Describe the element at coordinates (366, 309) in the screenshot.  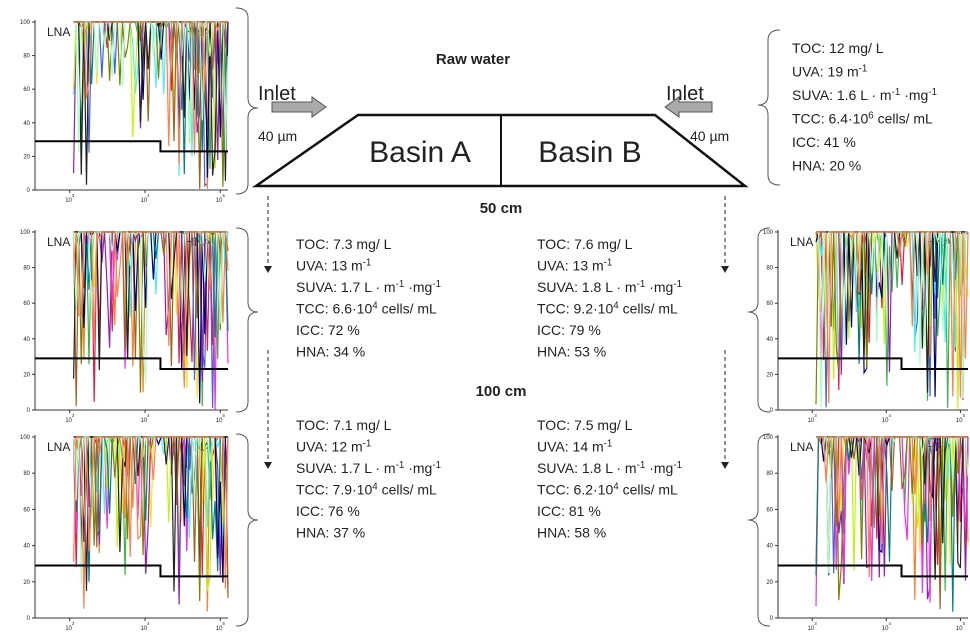
I see `info-line: TCC: 6.6·104 cells/ mL` at that location.